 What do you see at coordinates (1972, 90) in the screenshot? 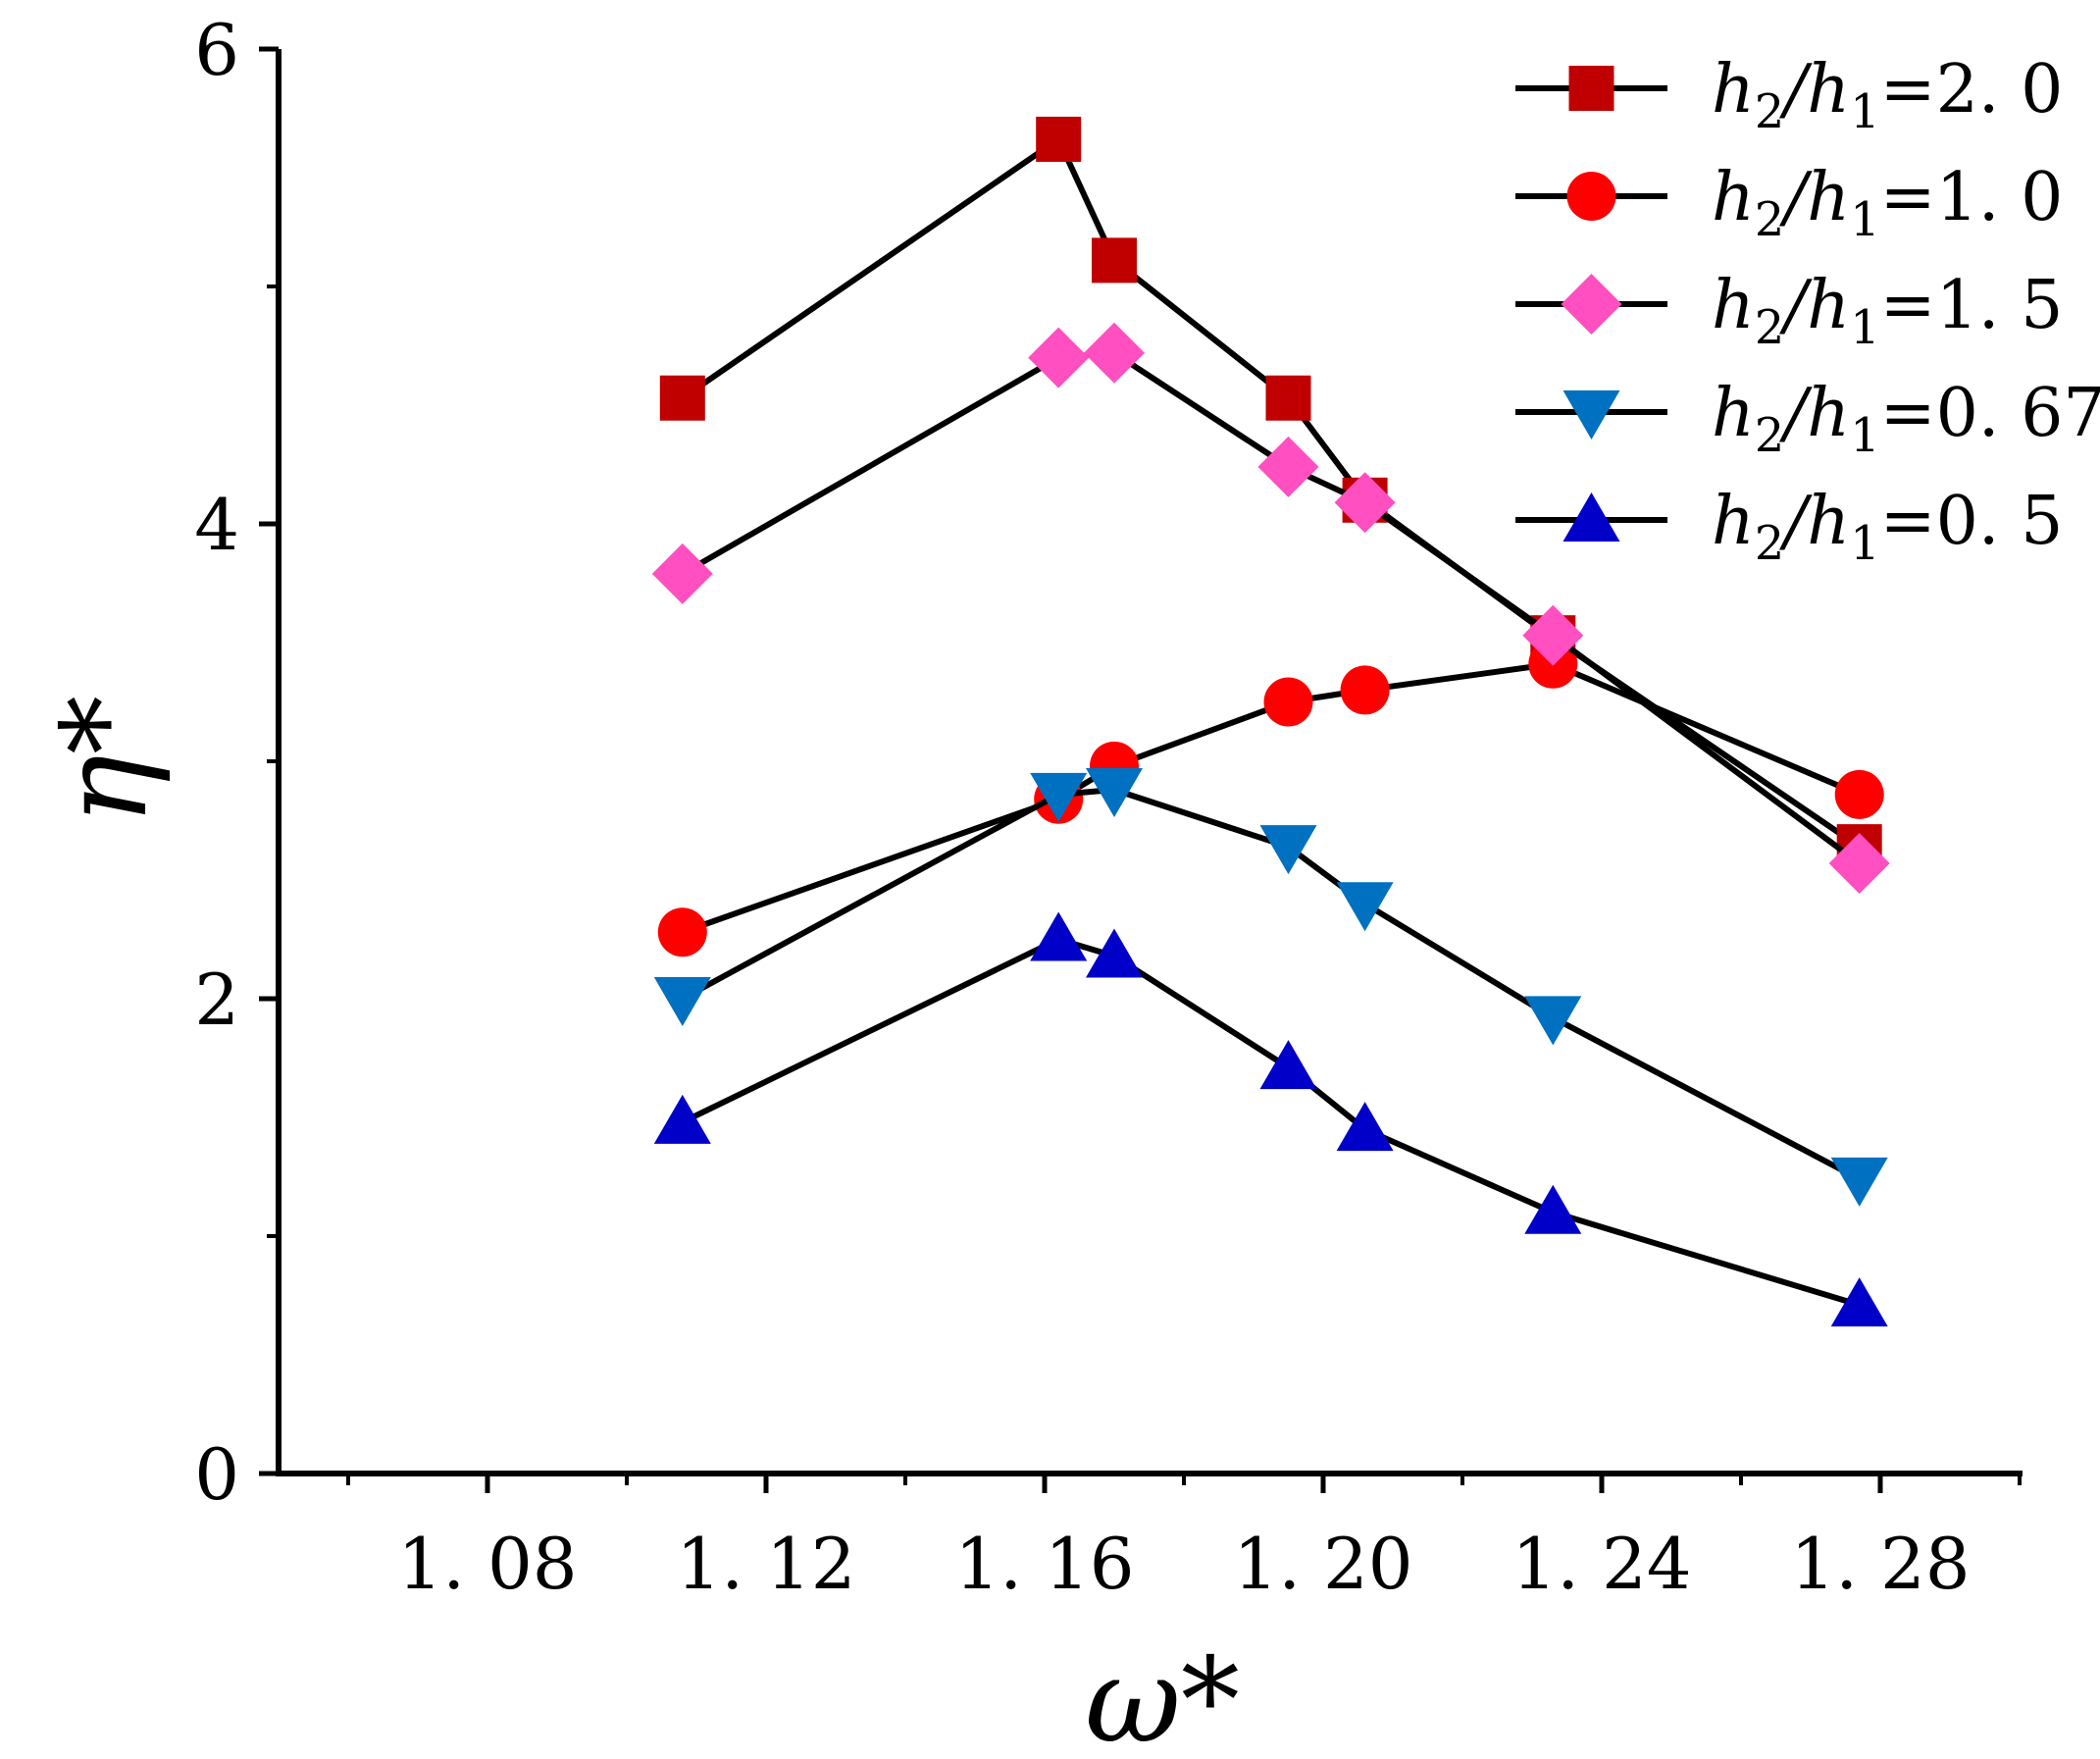
I see `legend-label-part: =2. 0` at bounding box center [1972, 90].